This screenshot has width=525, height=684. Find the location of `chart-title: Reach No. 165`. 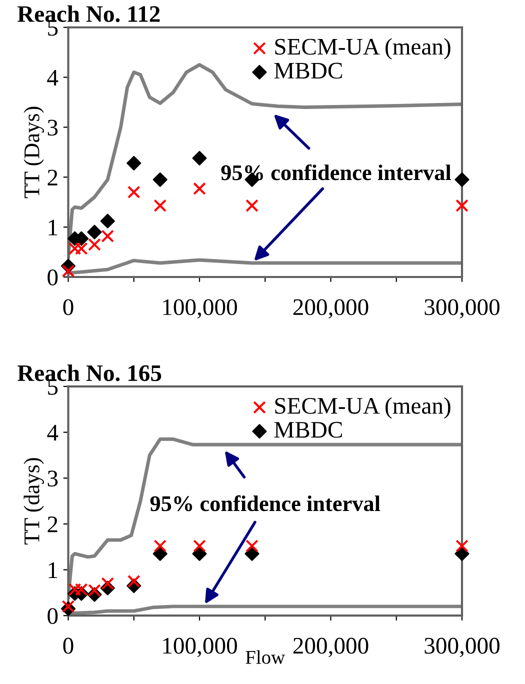

chart-title: Reach No. 165 is located at coordinates (89, 373).